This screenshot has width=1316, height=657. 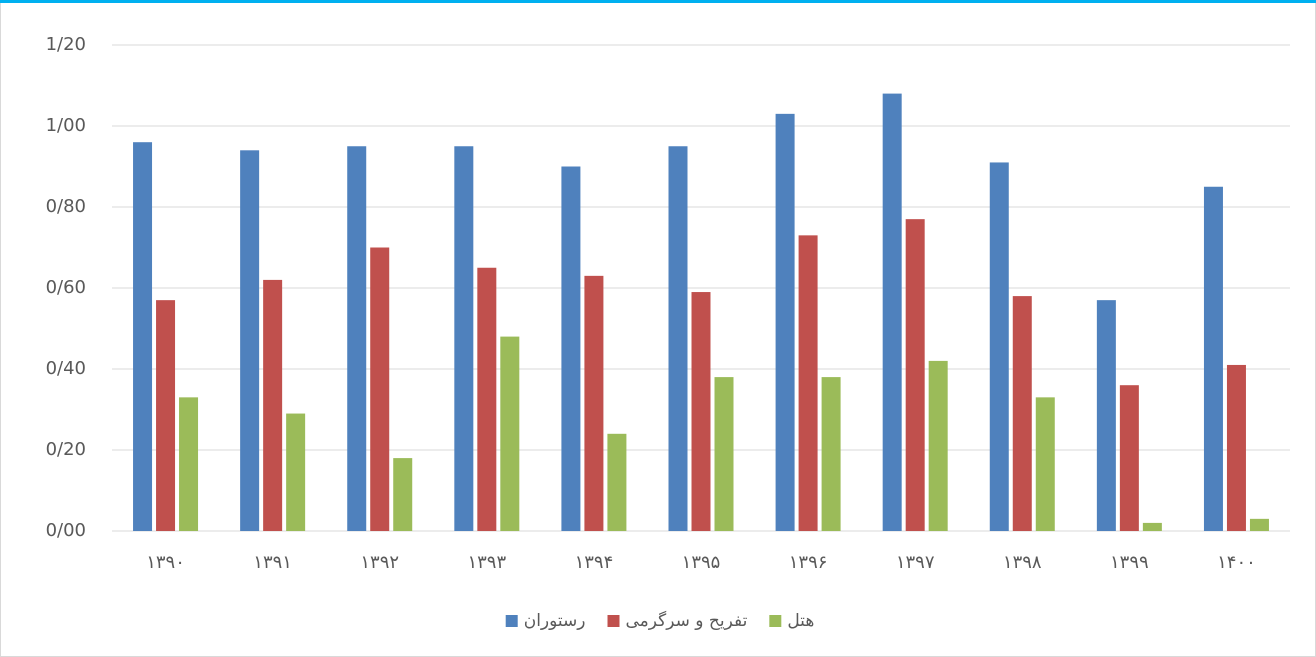 What do you see at coordinates (66, 530) in the screenshot?
I see `y-tick-label: 0/00` at bounding box center [66, 530].